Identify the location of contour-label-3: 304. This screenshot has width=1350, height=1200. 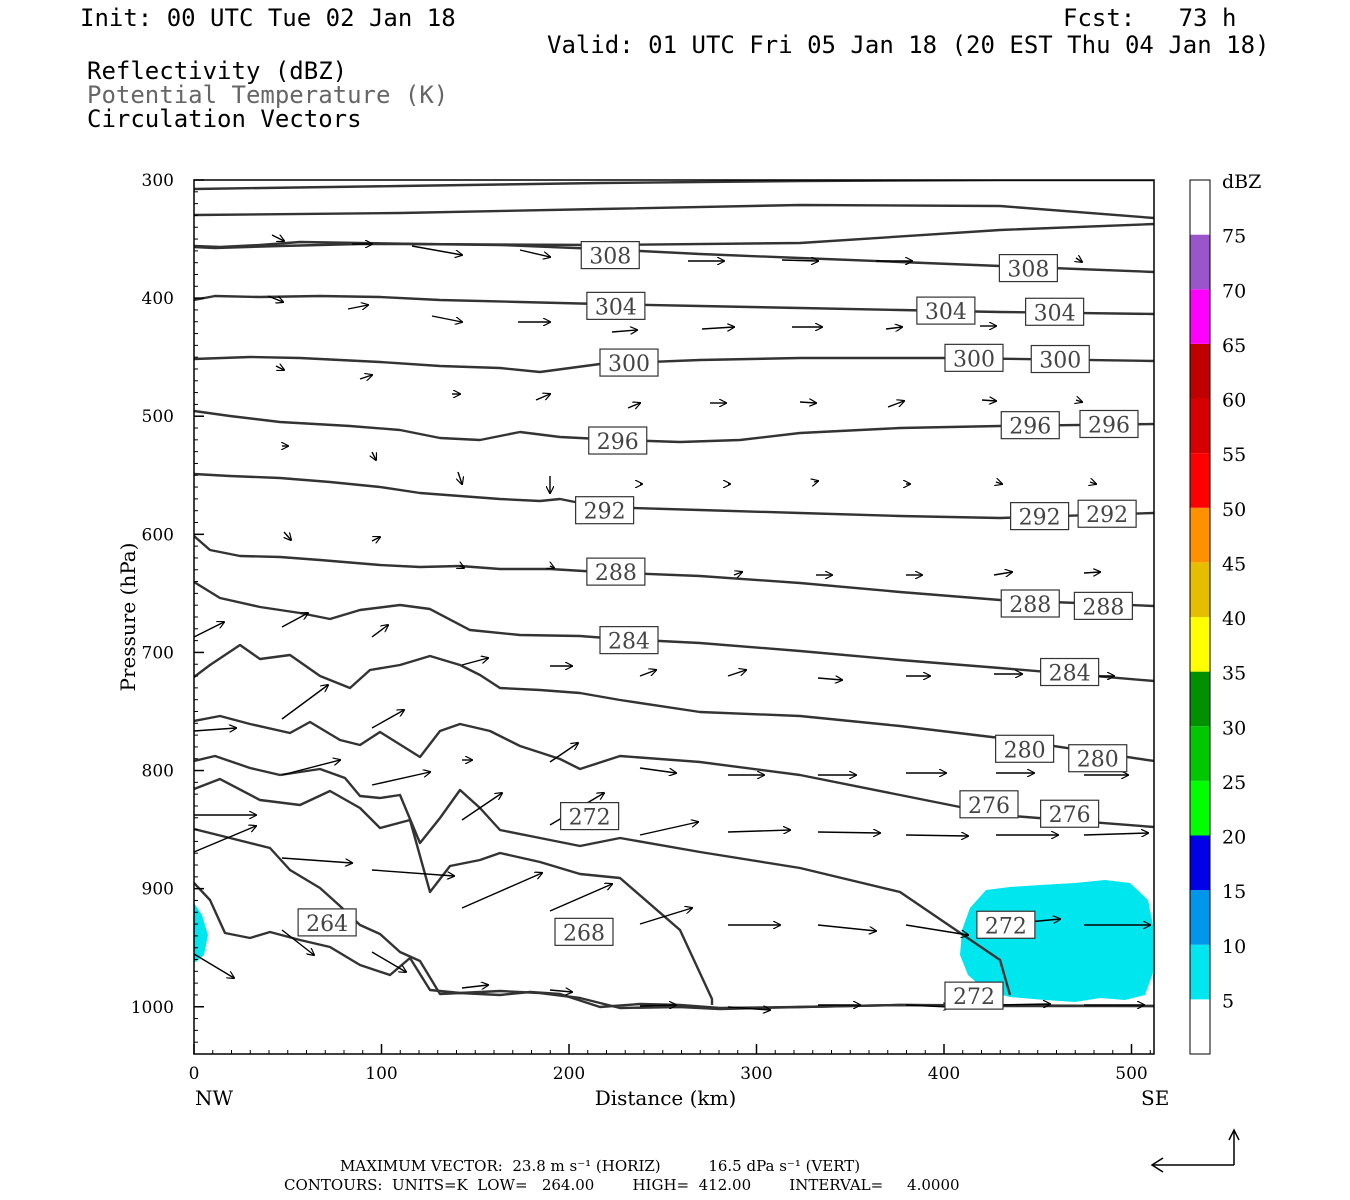
(946, 312).